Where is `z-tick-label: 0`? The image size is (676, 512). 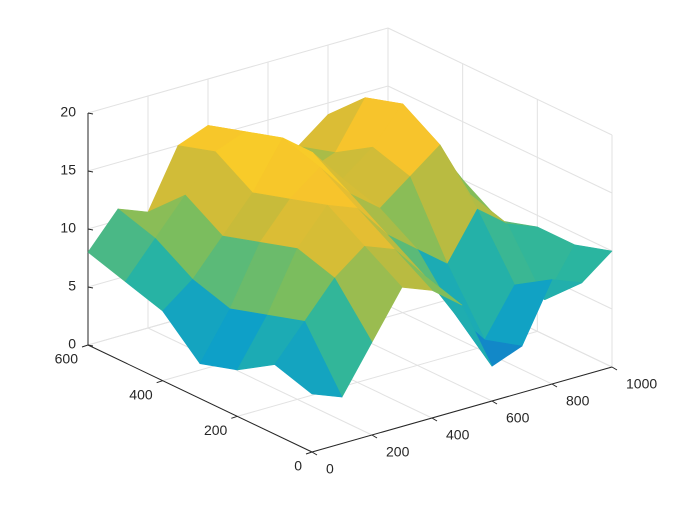 z-tick-label: 0 is located at coordinates (72, 344).